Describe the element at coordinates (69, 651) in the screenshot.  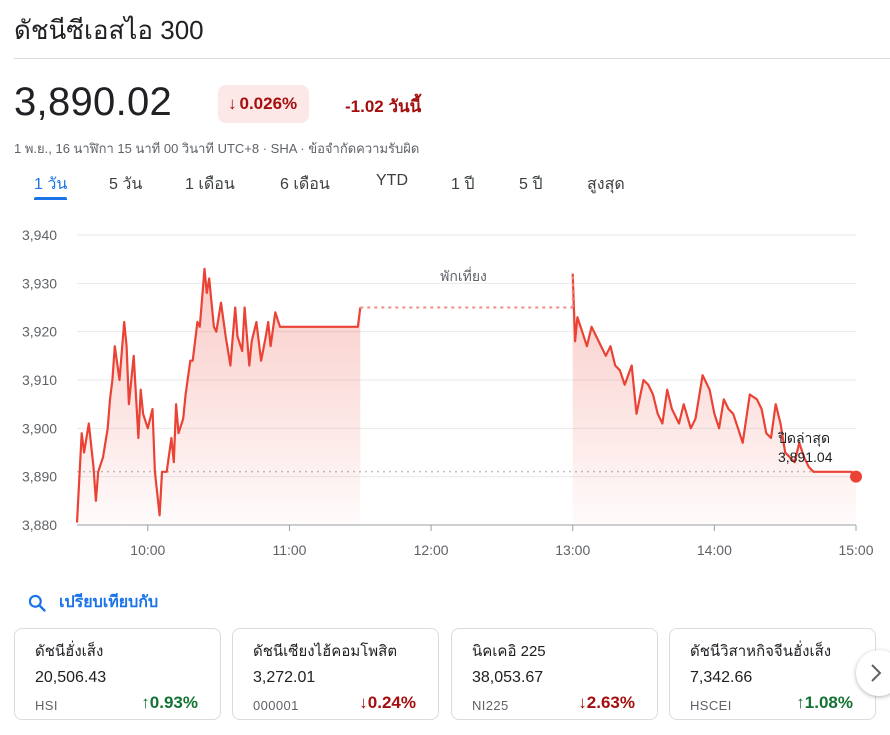
I see `index-name: ดัชนีฮั่งเส็ง` at that location.